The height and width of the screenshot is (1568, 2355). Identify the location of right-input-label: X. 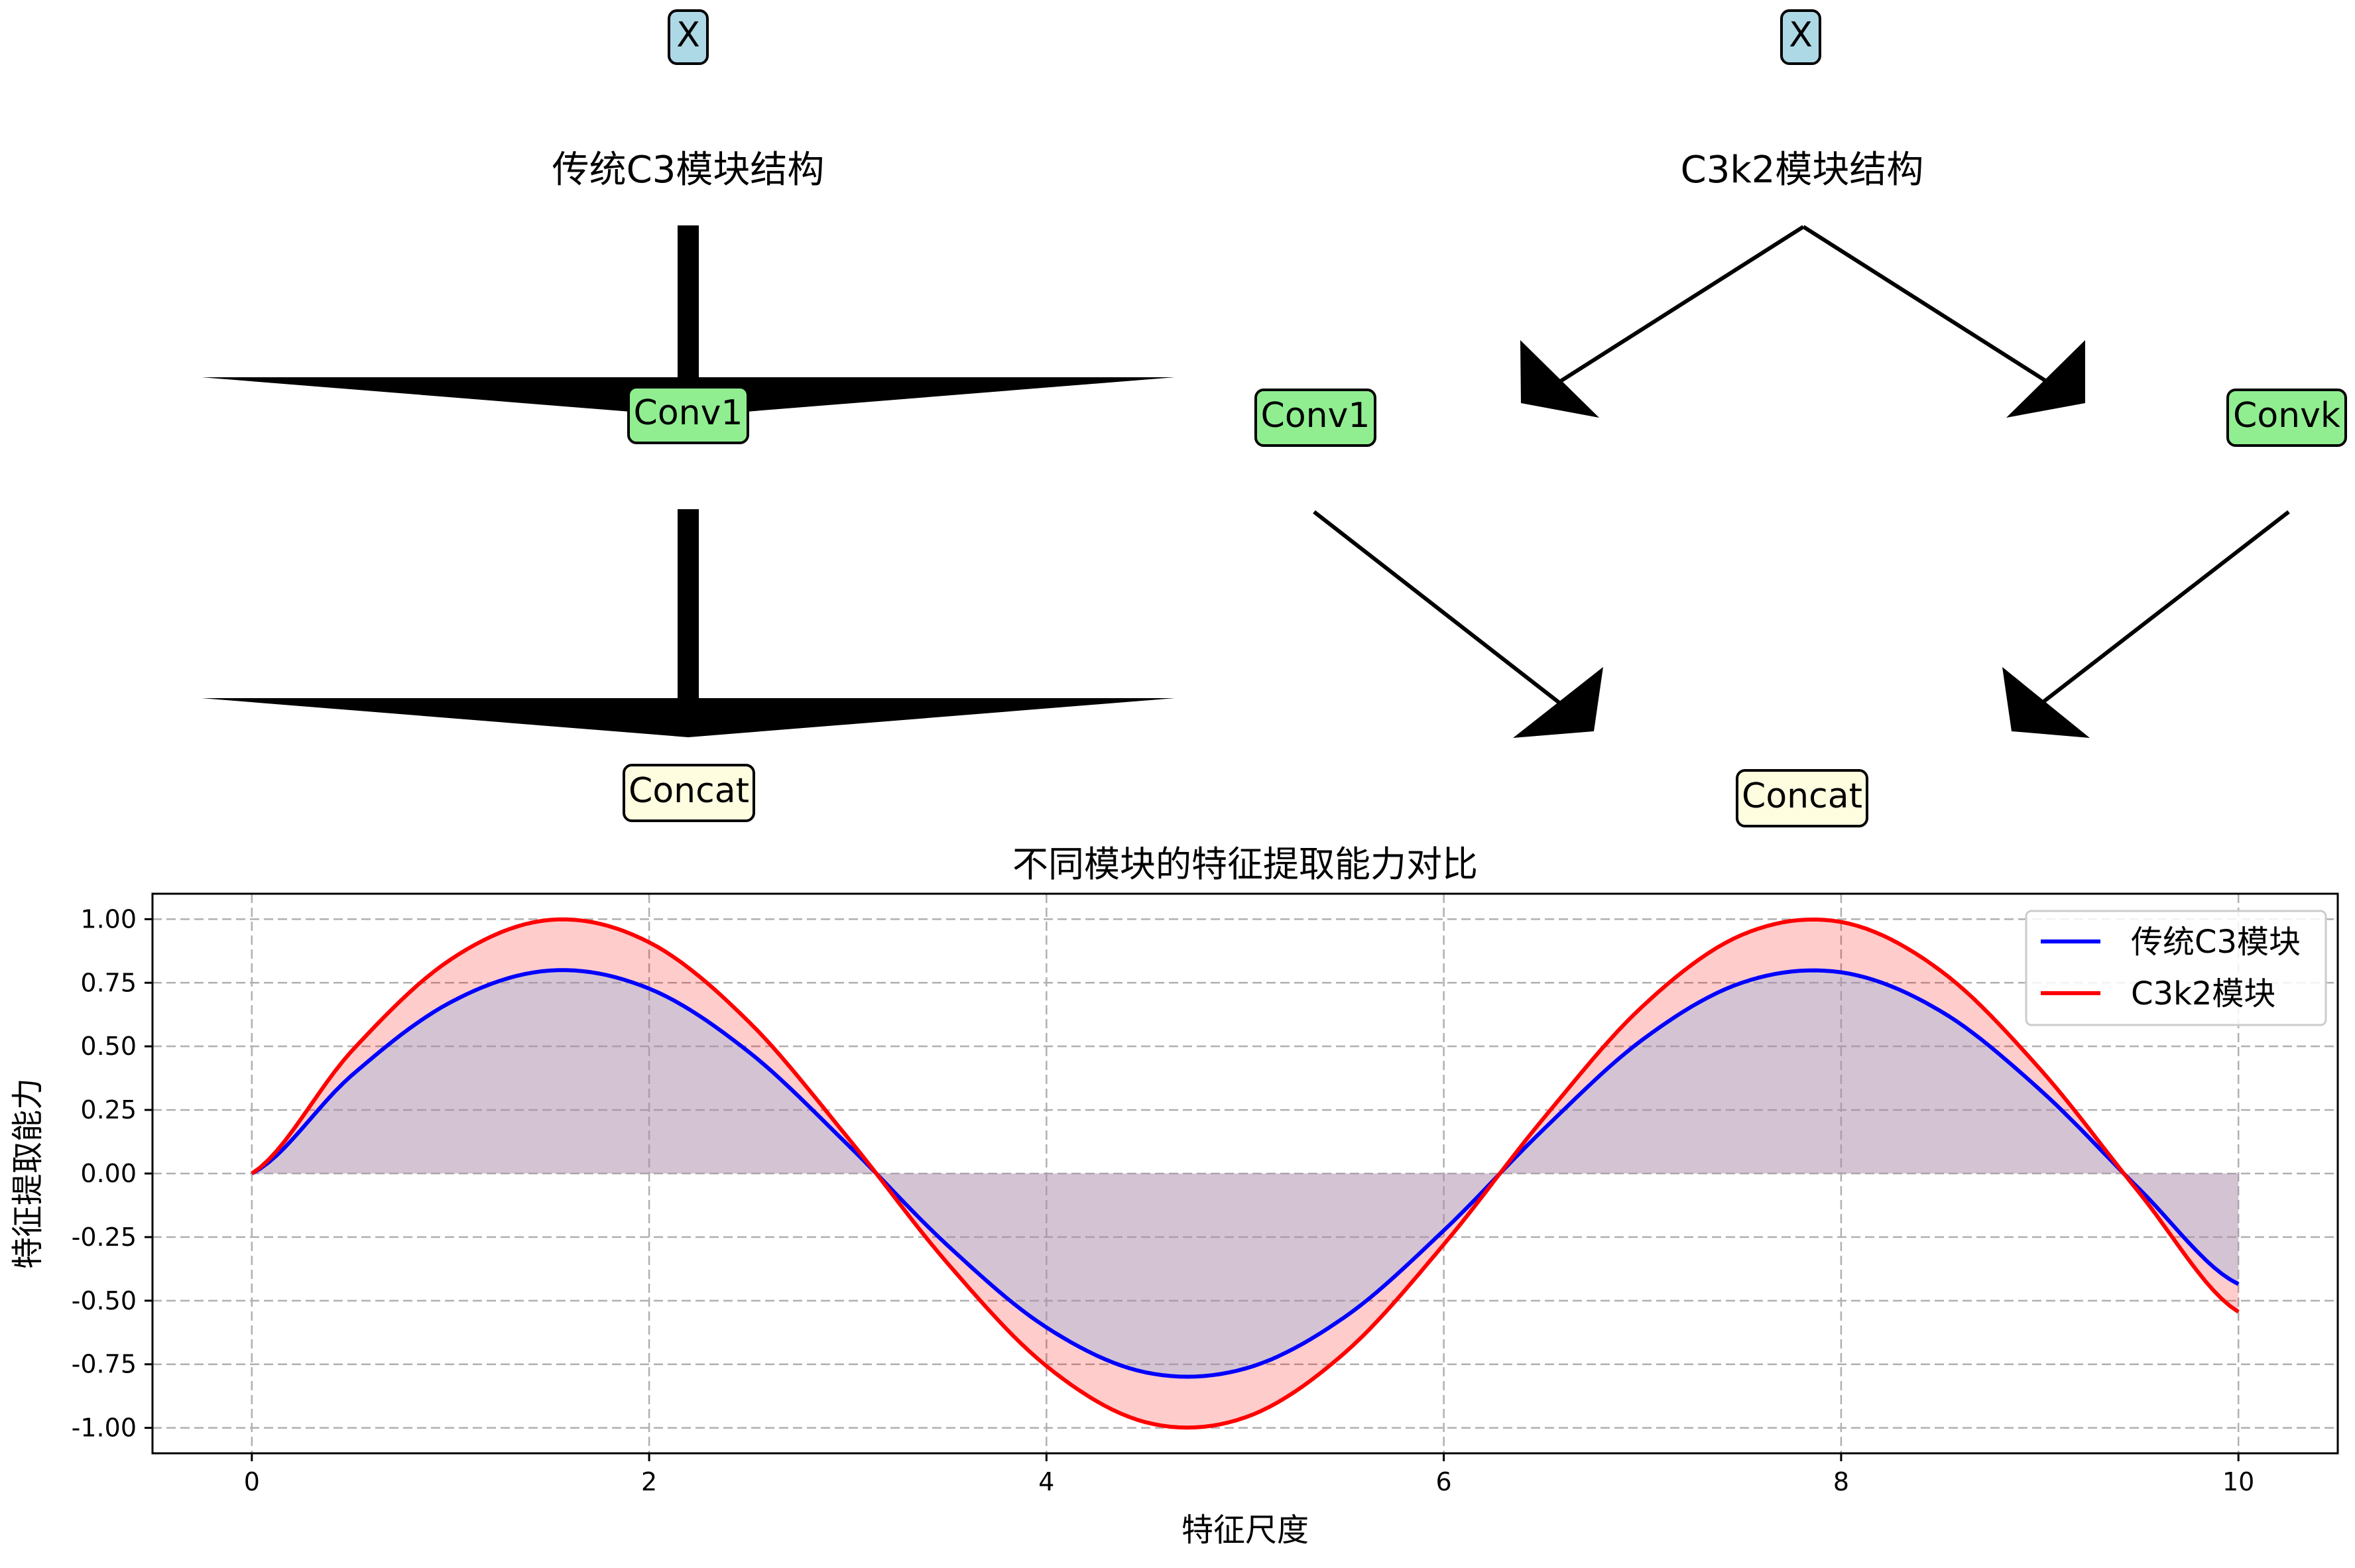
(1801, 35).